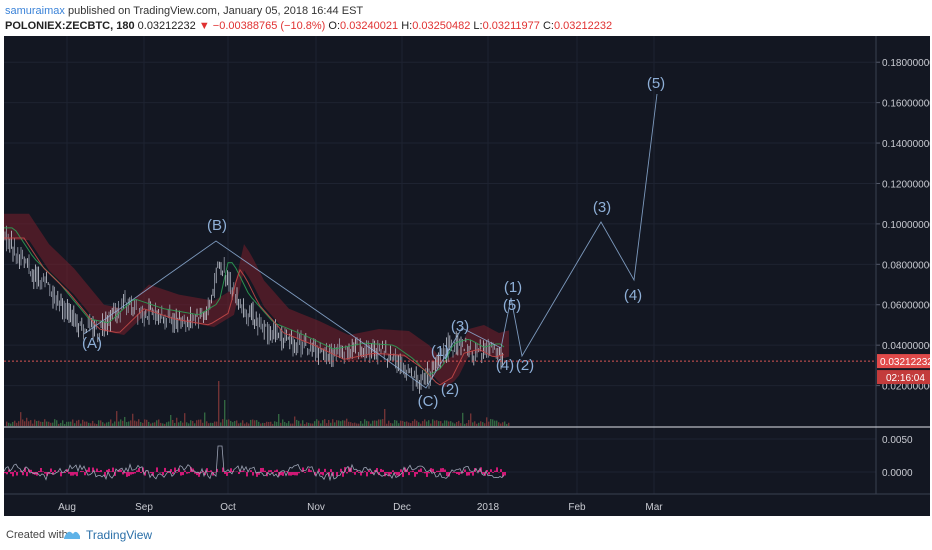 This screenshot has height=550, width=932. Describe the element at coordinates (903, 361) in the screenshot. I see `current-price-box` at that location.